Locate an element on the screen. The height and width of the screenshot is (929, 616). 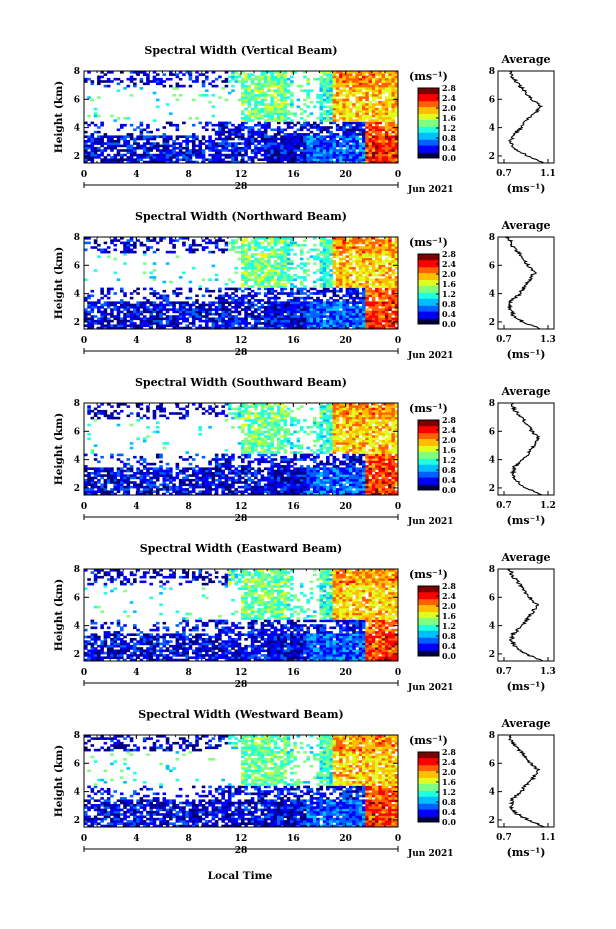
x-tick-label: 0 is located at coordinates (84, 175).